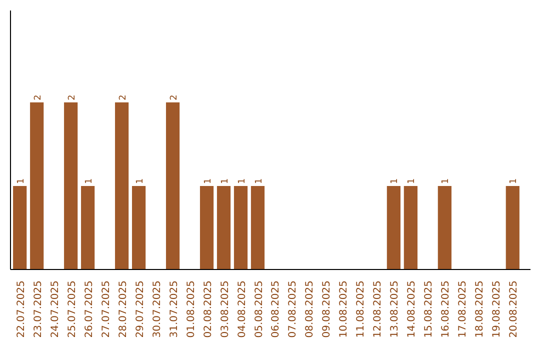 This screenshot has height=340, width=540. What do you see at coordinates (344, 309) in the screenshot?
I see `x-tick-label: 10.08.2025` at bounding box center [344, 309].